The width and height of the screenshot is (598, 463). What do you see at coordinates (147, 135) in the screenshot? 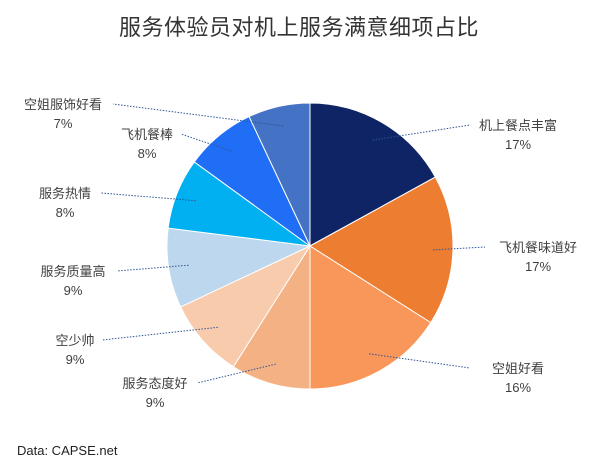
I see `slice-category-label: 飞机餐棒` at bounding box center [147, 135].